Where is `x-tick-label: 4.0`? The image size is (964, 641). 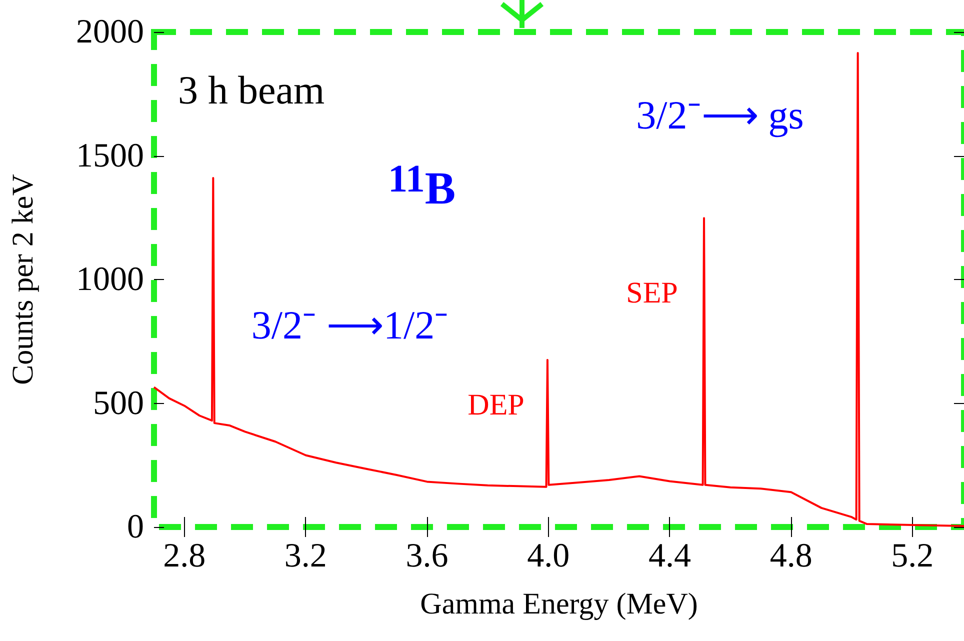
x-tick-label: 4.0 is located at coordinates (548, 556).